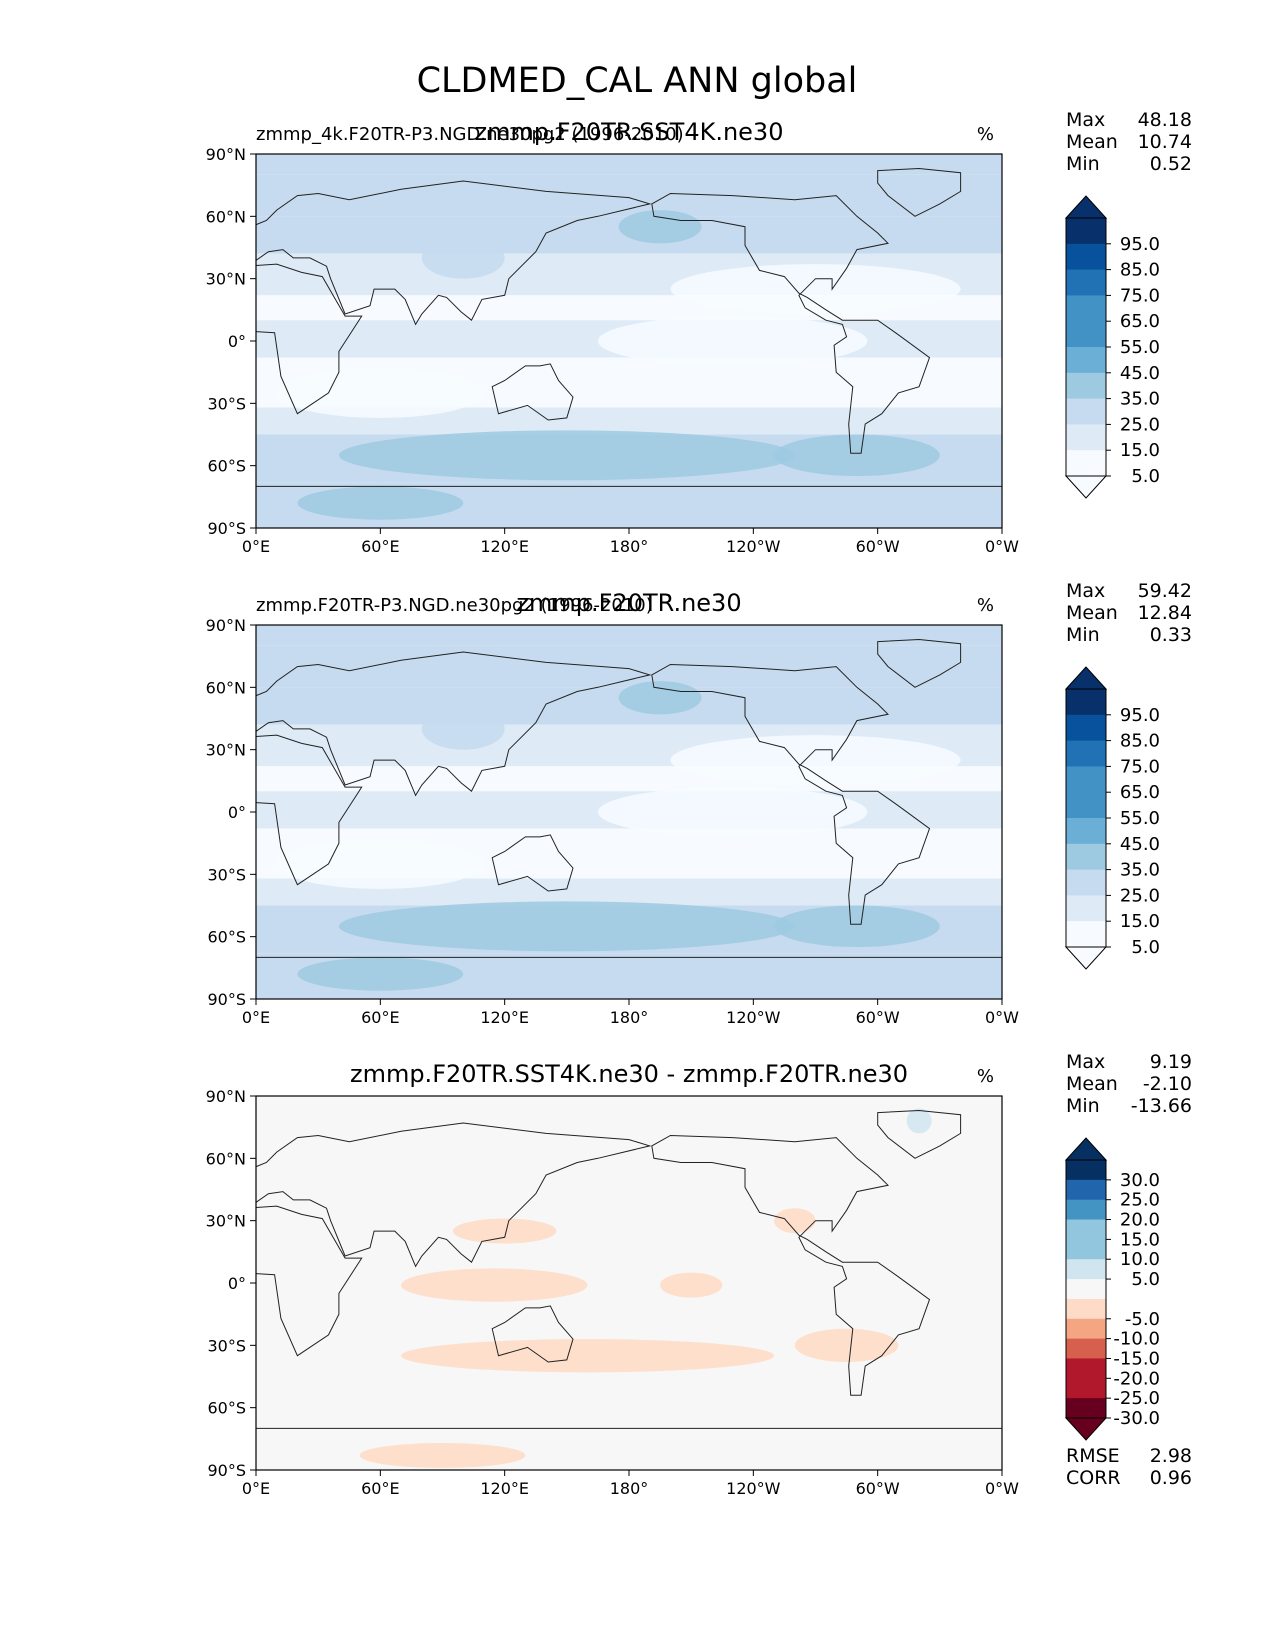  I want to click on x-tick-label: 180°, so click(629, 546).